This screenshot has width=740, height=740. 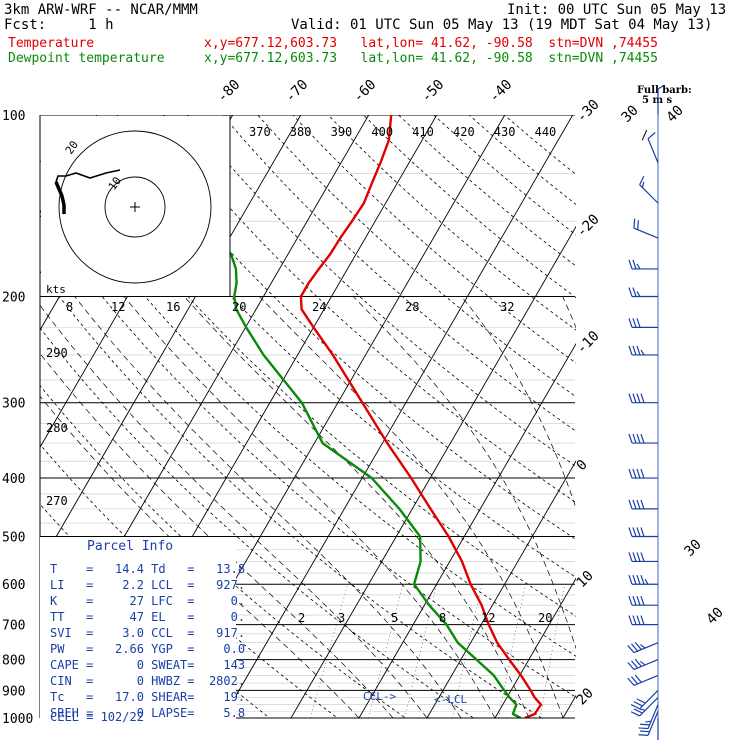 What do you see at coordinates (379, 696) in the screenshot?
I see `ccl-marker: CCL->` at bounding box center [379, 696].